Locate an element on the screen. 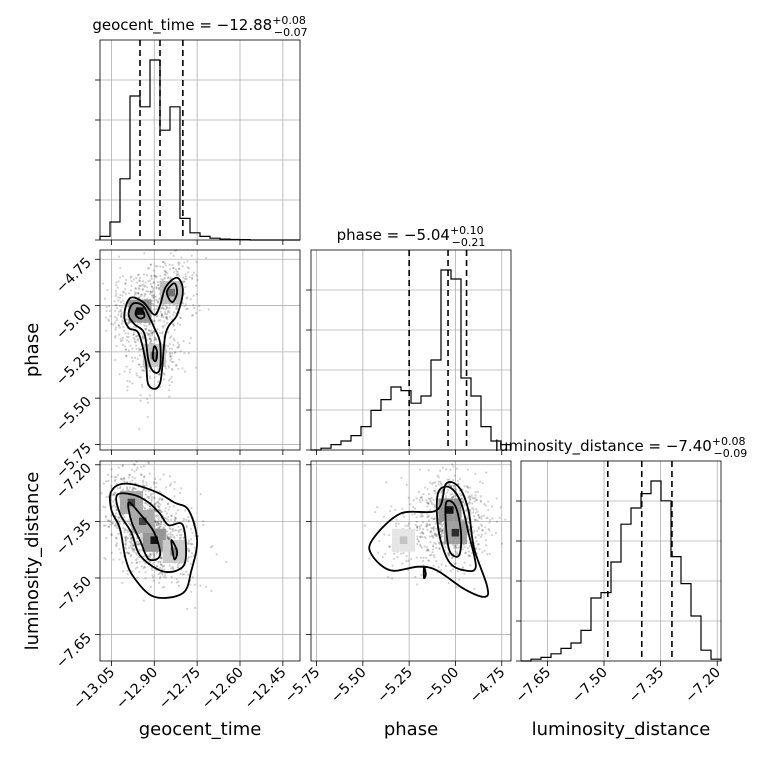  title-median: −12.88 is located at coordinates (245, 25).